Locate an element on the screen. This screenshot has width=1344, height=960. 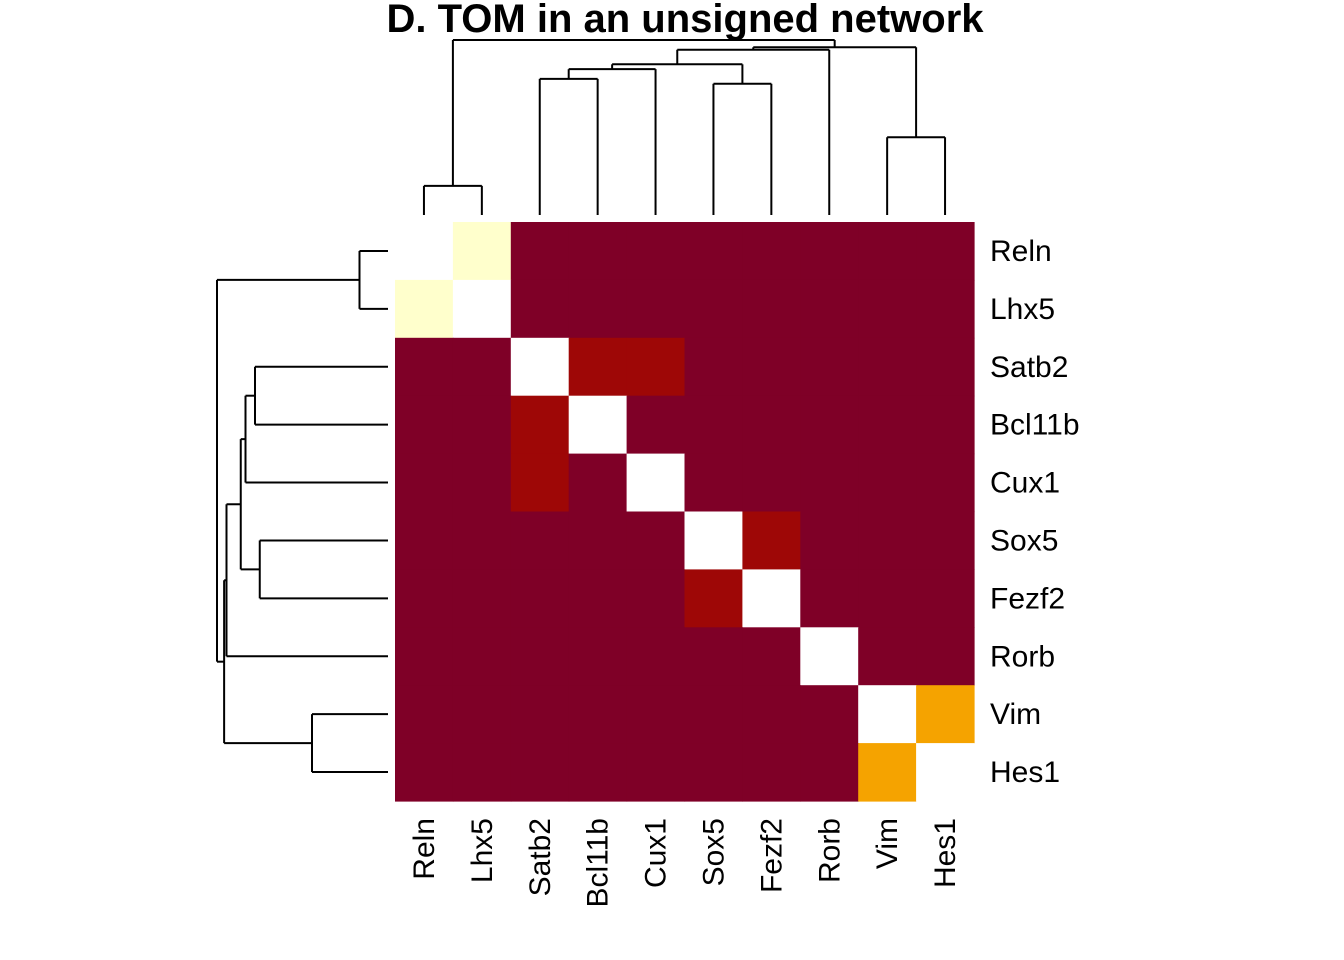
heatmap-cell-Satb2-Bcl11b is located at coordinates (598, 367).